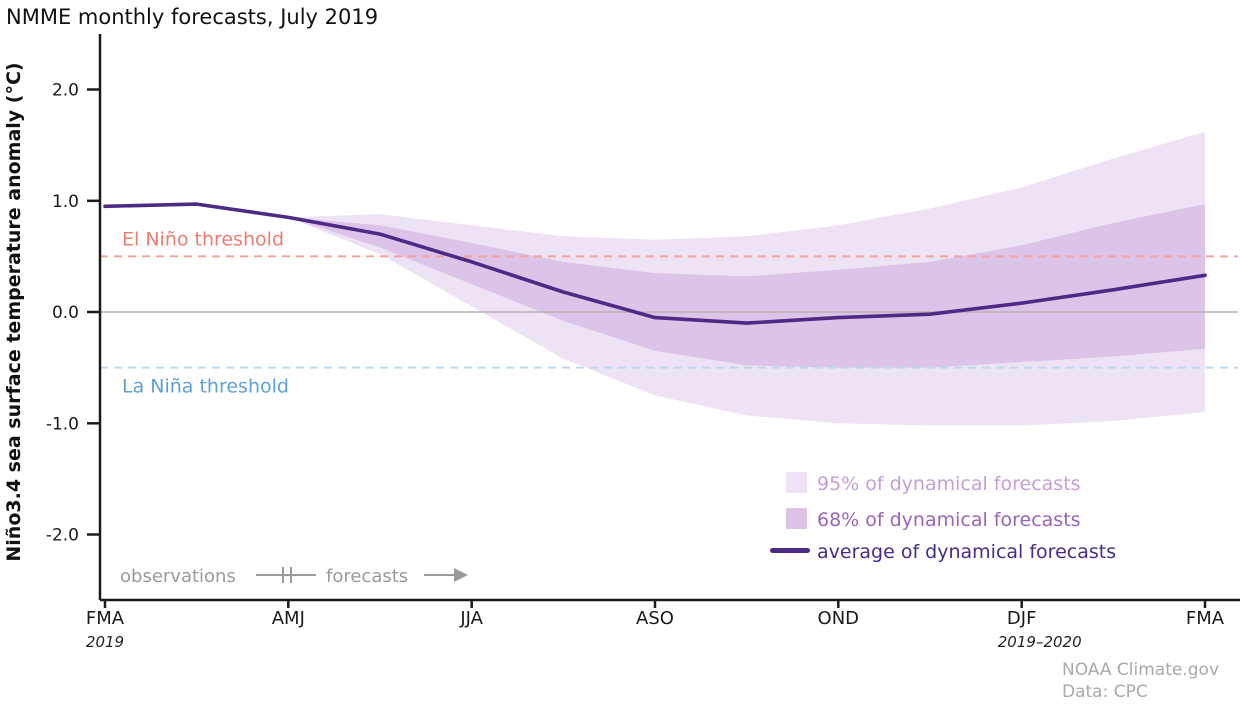 The width and height of the screenshot is (1240, 708). I want to click on el-nino-threshold-label: El Niño threshold, so click(203, 239).